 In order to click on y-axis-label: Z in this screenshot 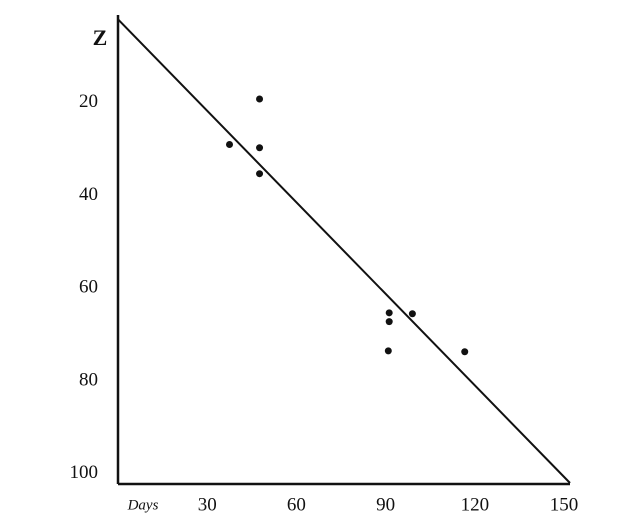, I will do `click(100, 37)`.